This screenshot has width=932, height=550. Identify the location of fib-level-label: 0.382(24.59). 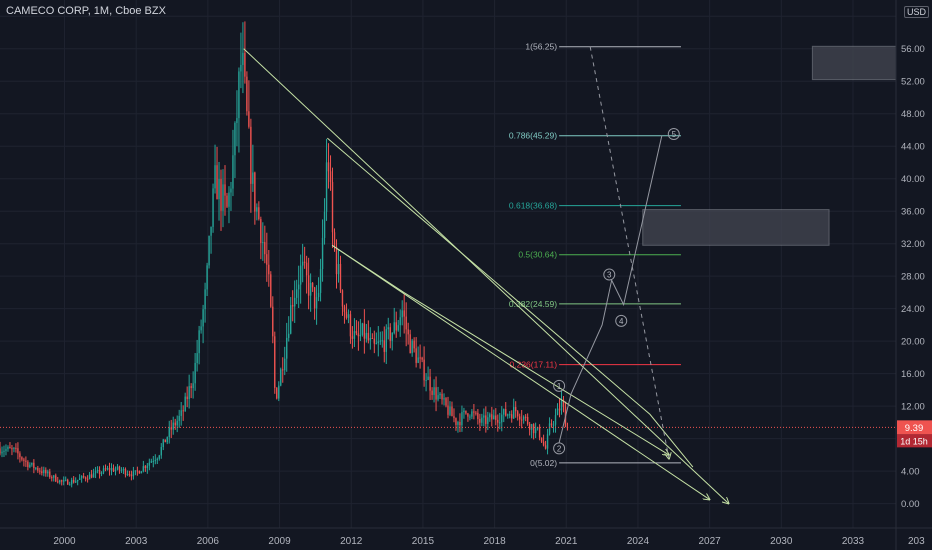
(533, 304).